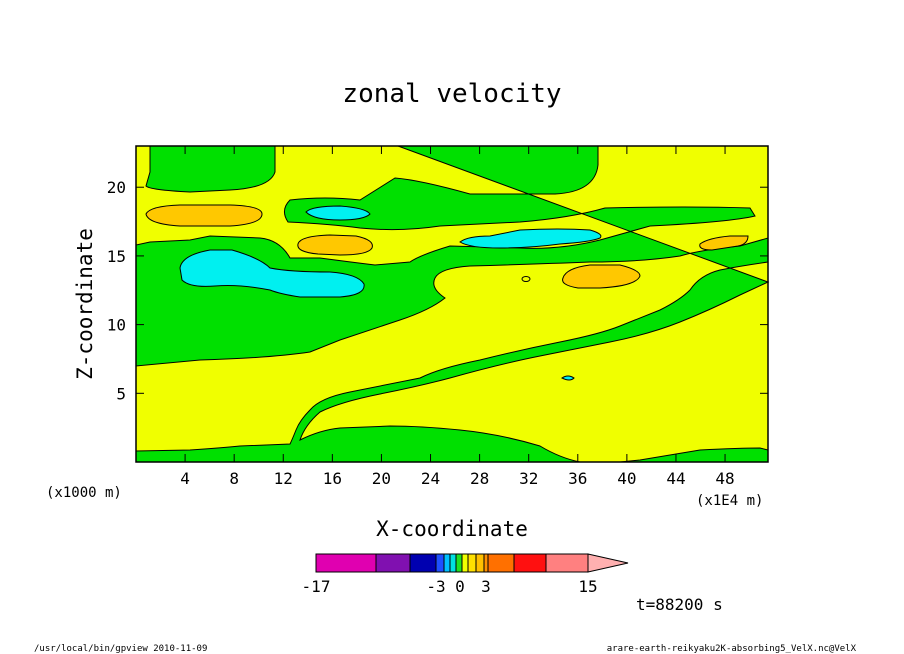 The image size is (904, 654). I want to click on x-tick-label: 36, so click(577, 478).